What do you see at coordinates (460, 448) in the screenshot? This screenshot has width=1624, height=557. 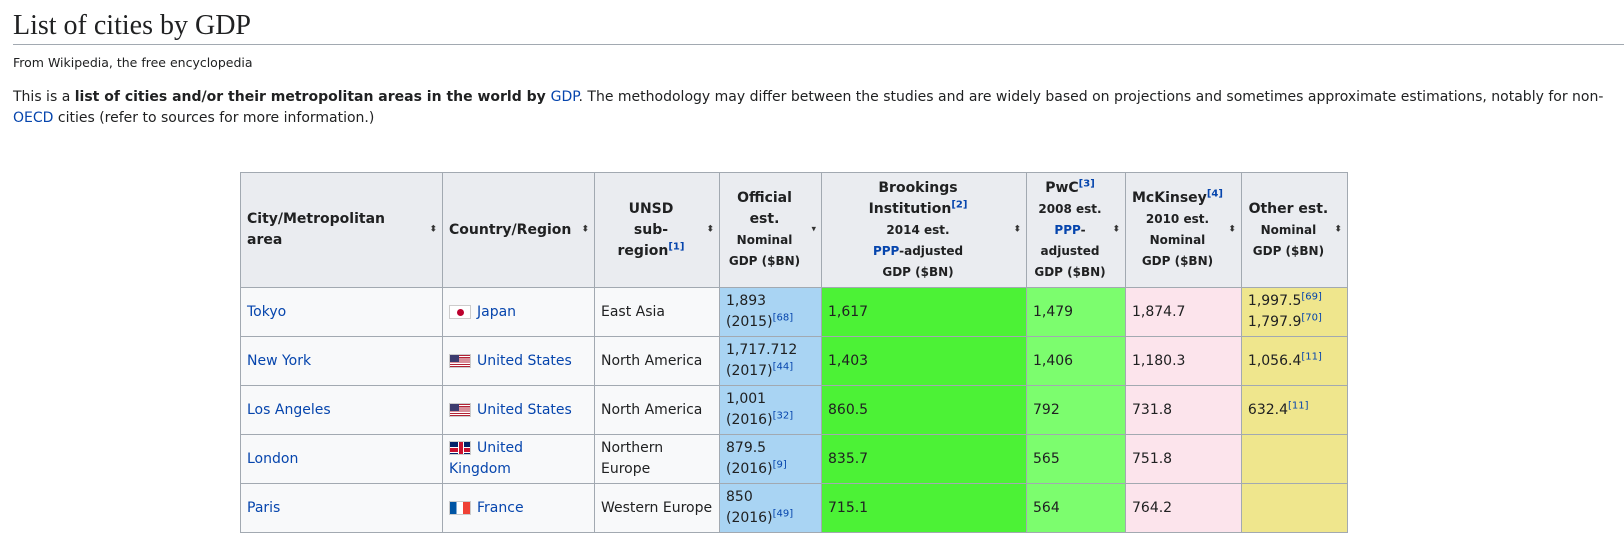 I see `uk-flag-icon` at bounding box center [460, 448].